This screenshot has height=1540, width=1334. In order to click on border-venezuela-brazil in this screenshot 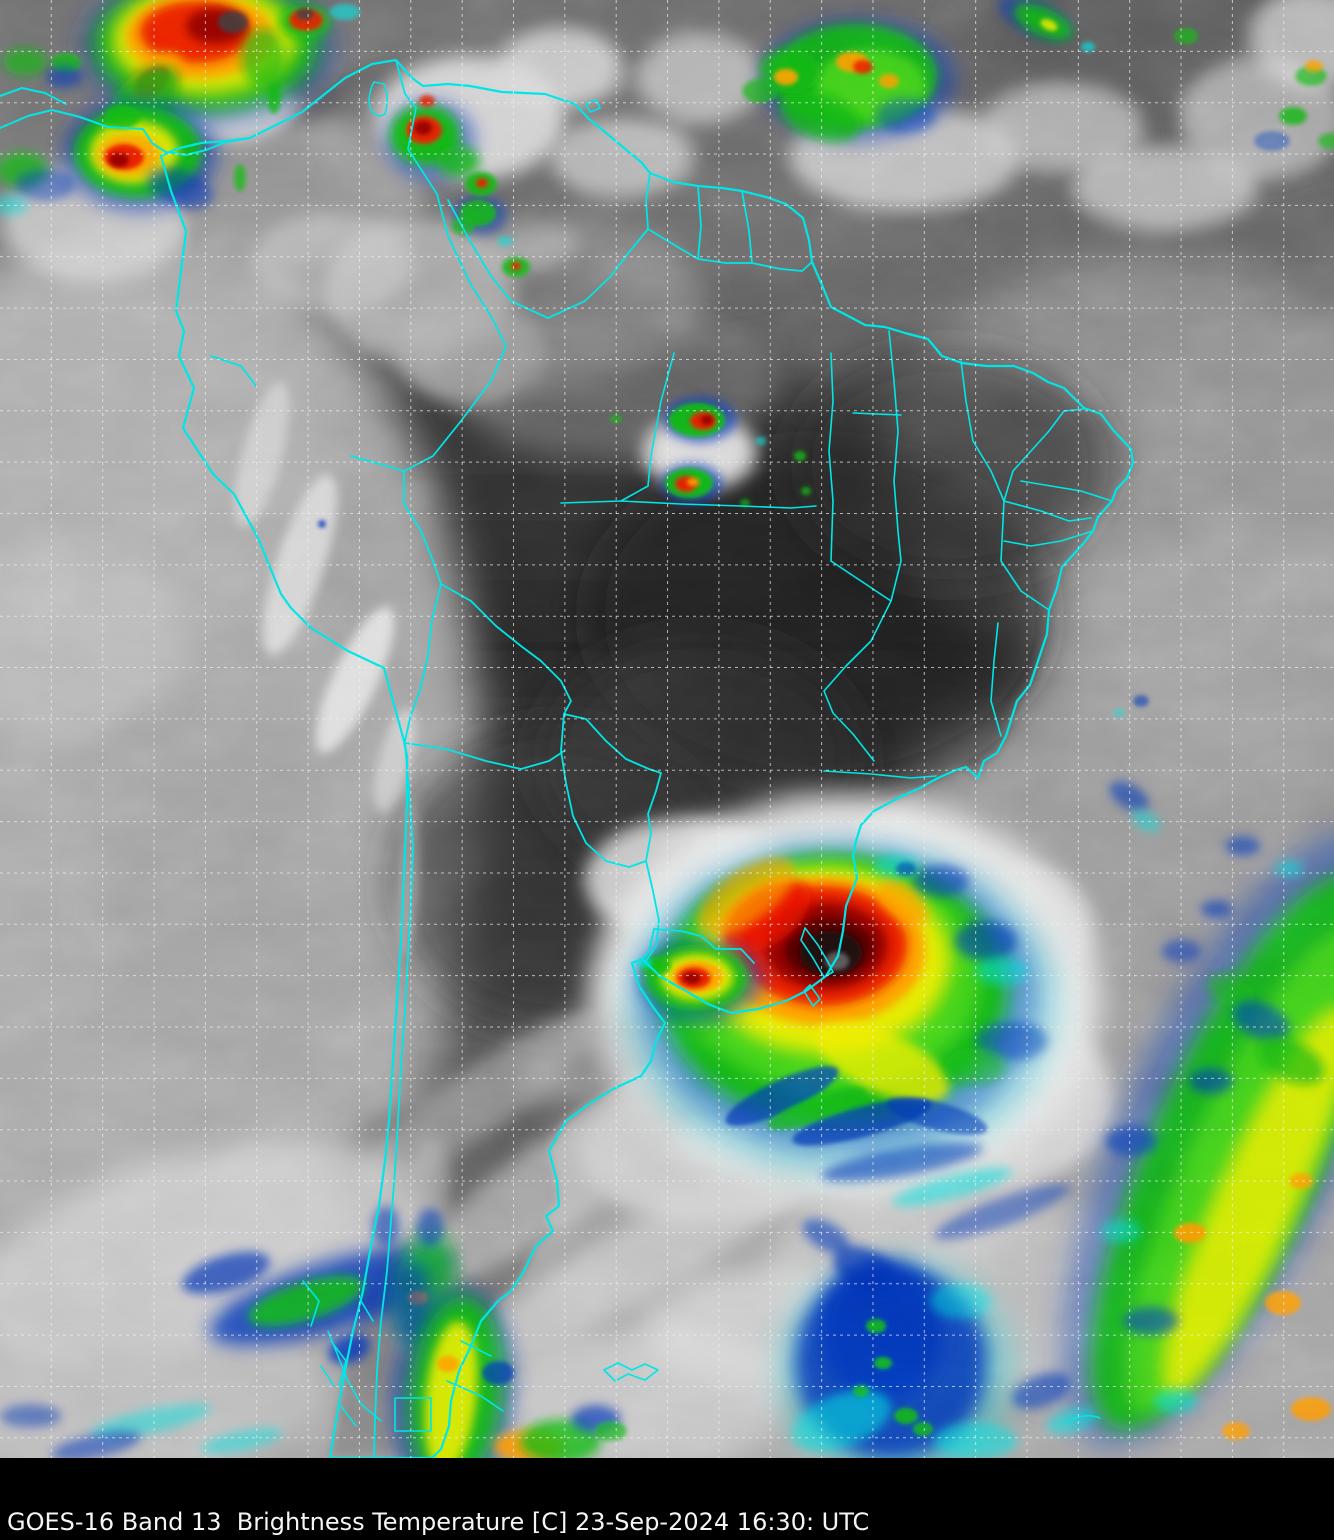, I will do `click(548, 259)`.